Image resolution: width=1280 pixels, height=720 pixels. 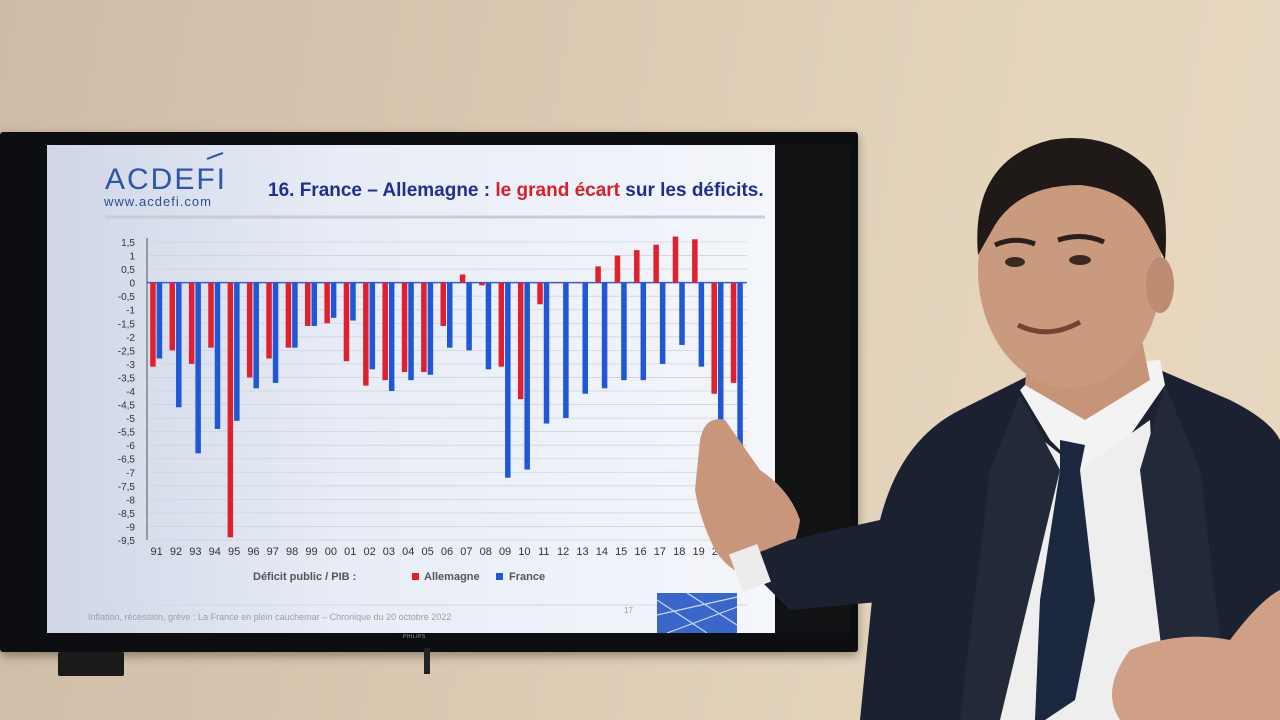 What do you see at coordinates (130, 419) in the screenshot?
I see `y-tick-label: -5` at bounding box center [130, 419].